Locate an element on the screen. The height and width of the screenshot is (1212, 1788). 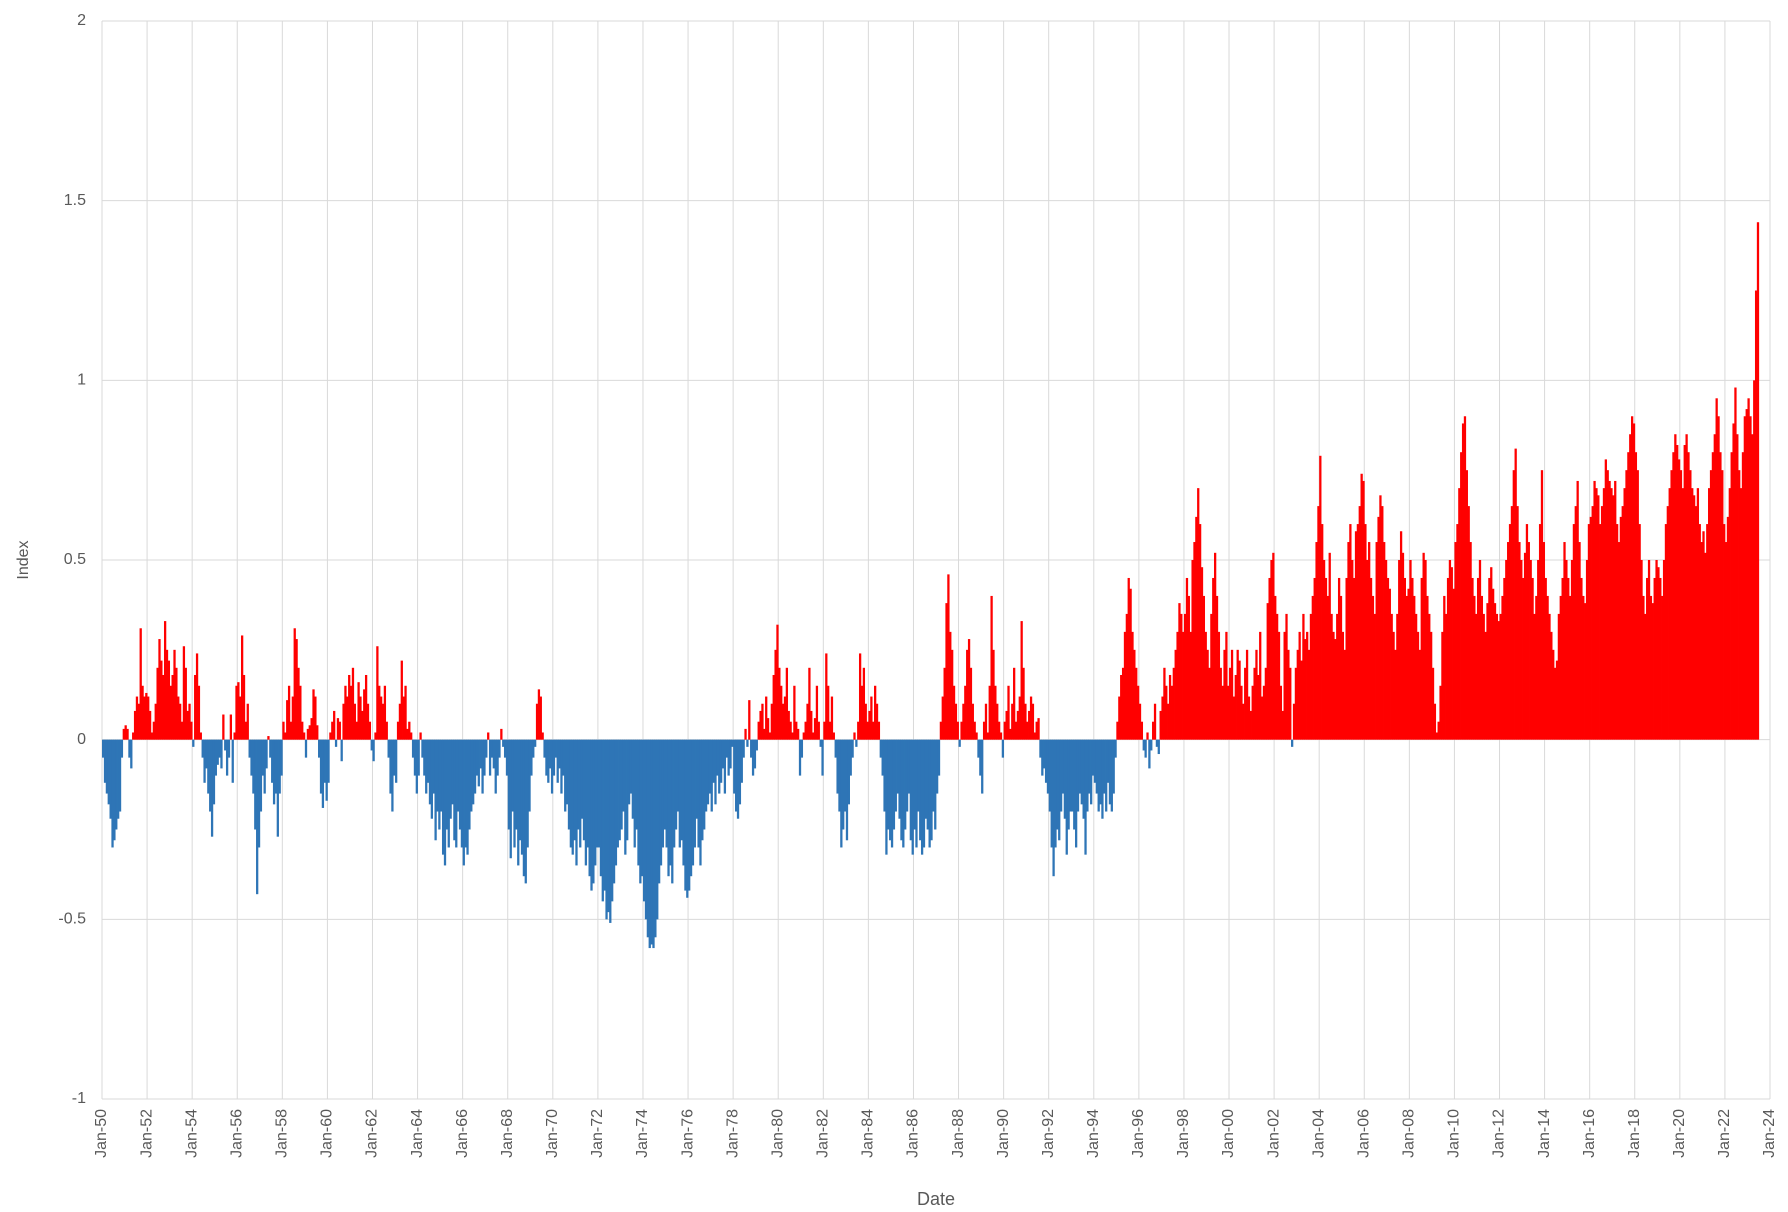
x-tick-label: Jan-00 is located at coordinates (1228, 1133).